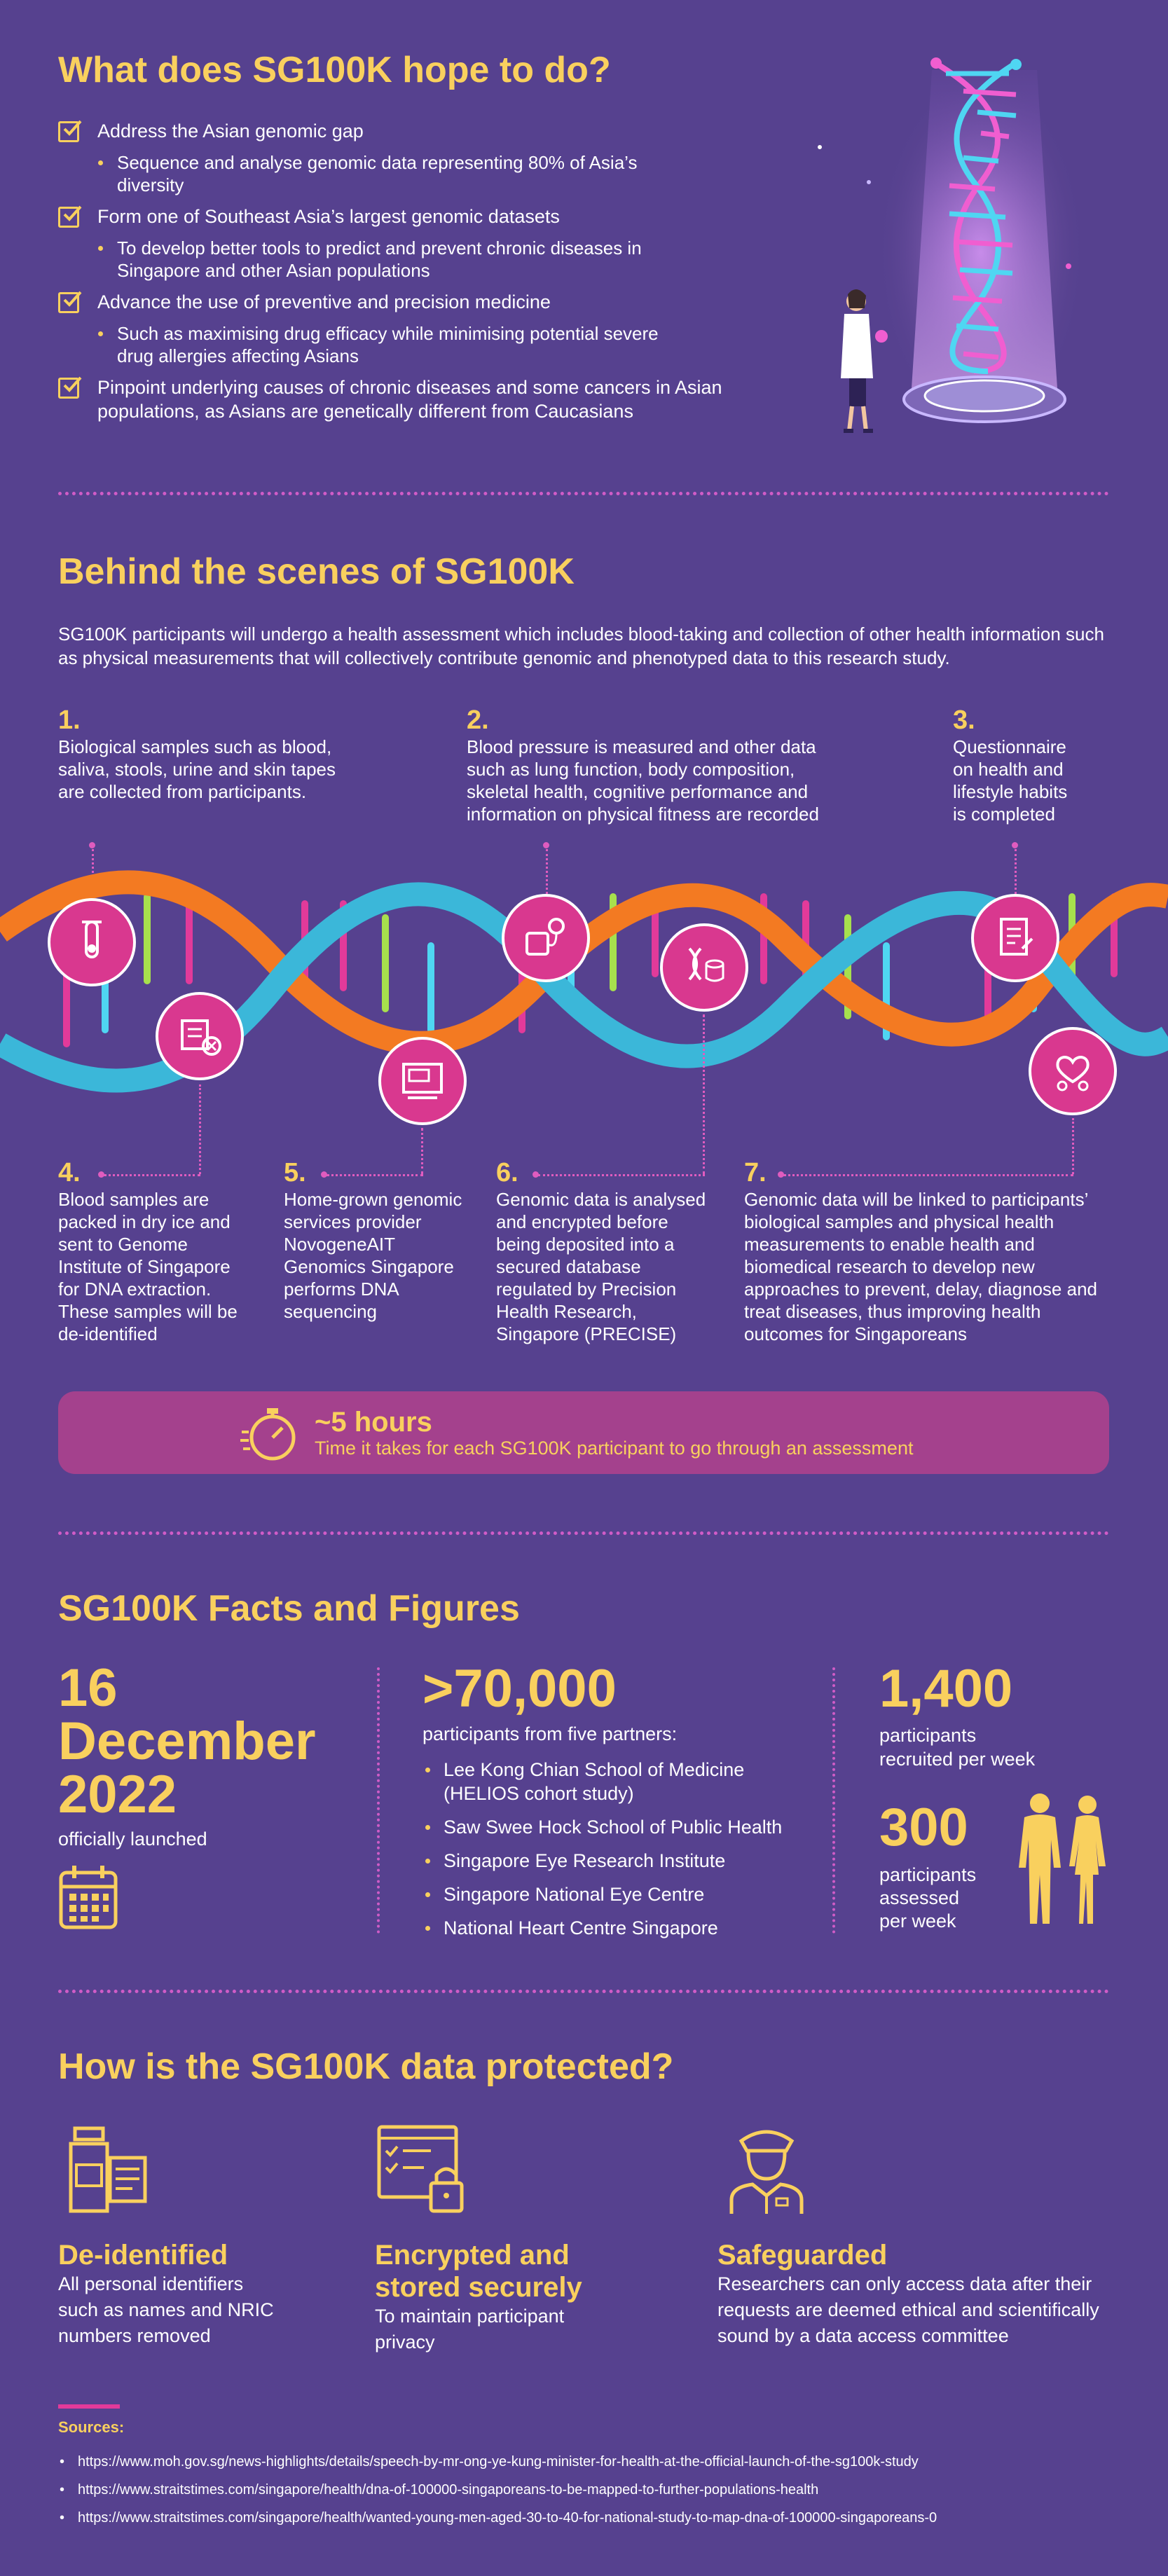 Image resolution: width=1168 pixels, height=2576 pixels. What do you see at coordinates (618, 1928) in the screenshot?
I see `list-item: National Heart Centre Singapore` at bounding box center [618, 1928].